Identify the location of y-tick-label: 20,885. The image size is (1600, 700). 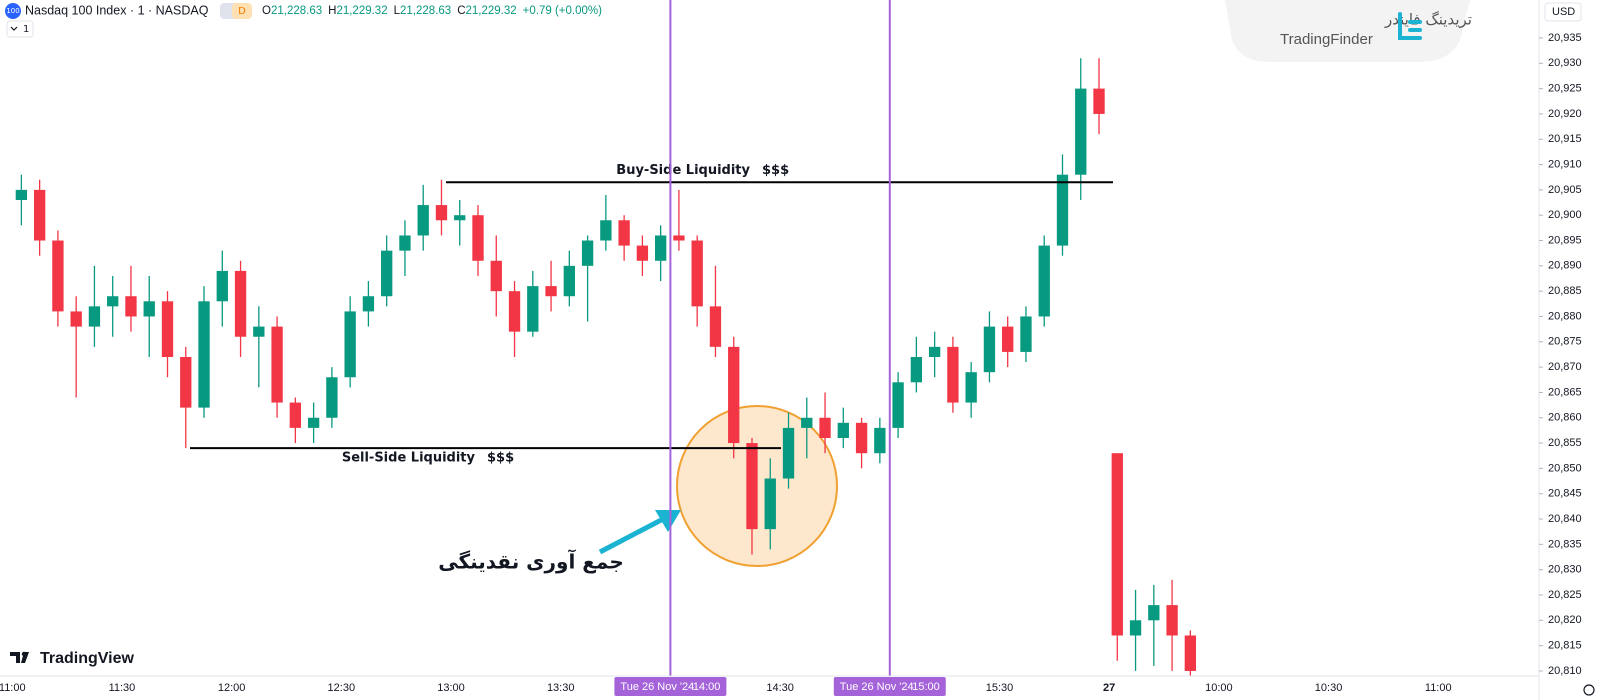
(1565, 291).